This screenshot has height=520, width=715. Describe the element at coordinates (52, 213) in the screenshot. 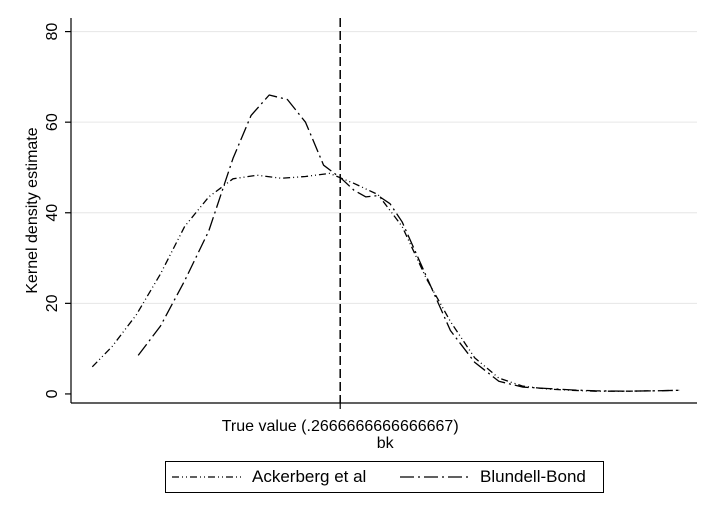

I see `y-tick-label: 40` at that location.